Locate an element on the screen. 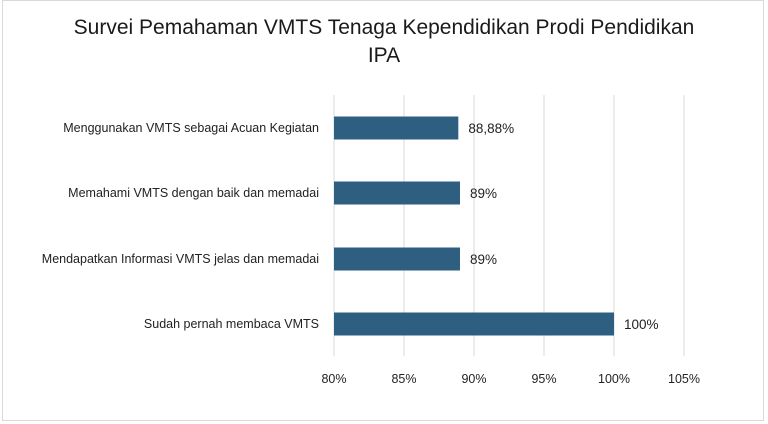 This screenshot has width=768, height=424. data-label-1: 89% is located at coordinates (483, 193).